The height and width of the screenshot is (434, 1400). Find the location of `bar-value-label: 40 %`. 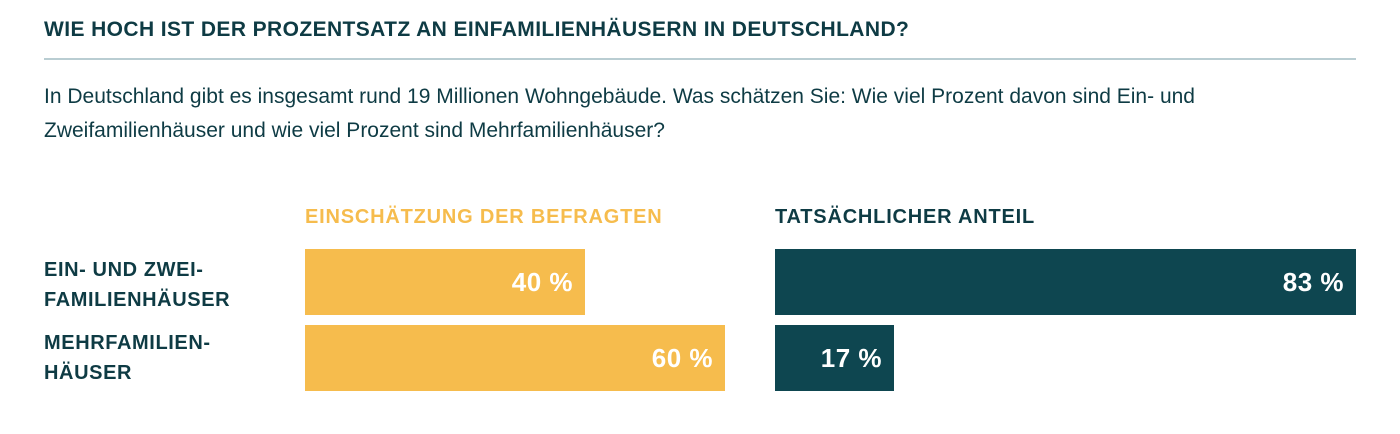

bar-value-label: 40 % is located at coordinates (542, 281).